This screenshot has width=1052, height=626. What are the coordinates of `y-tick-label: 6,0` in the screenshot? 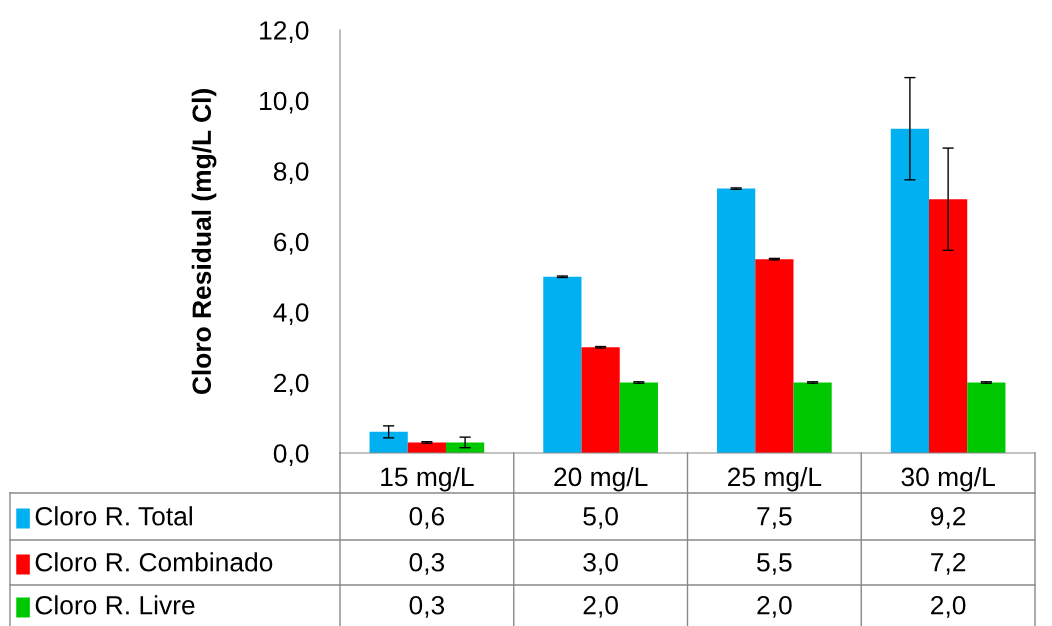 It's located at (291, 243).